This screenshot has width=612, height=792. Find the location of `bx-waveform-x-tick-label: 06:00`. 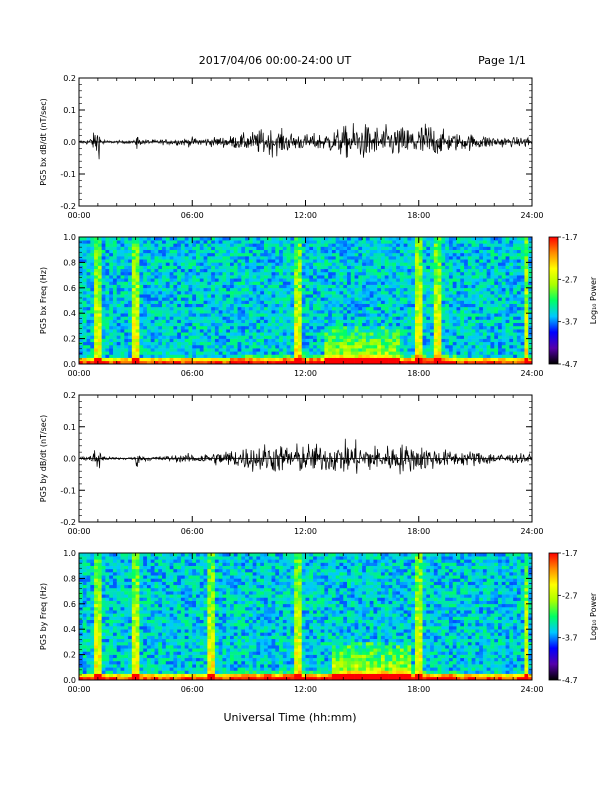

bx-waveform-x-tick-label: 06:00 is located at coordinates (192, 215).